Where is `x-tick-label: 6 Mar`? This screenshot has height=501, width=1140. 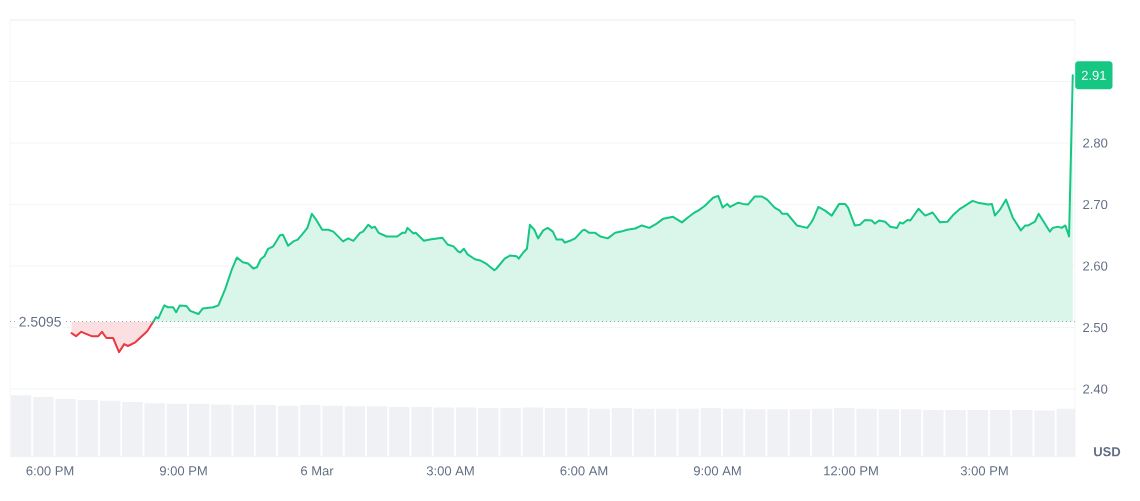
x-tick-label: 6 Mar is located at coordinates (317, 471).